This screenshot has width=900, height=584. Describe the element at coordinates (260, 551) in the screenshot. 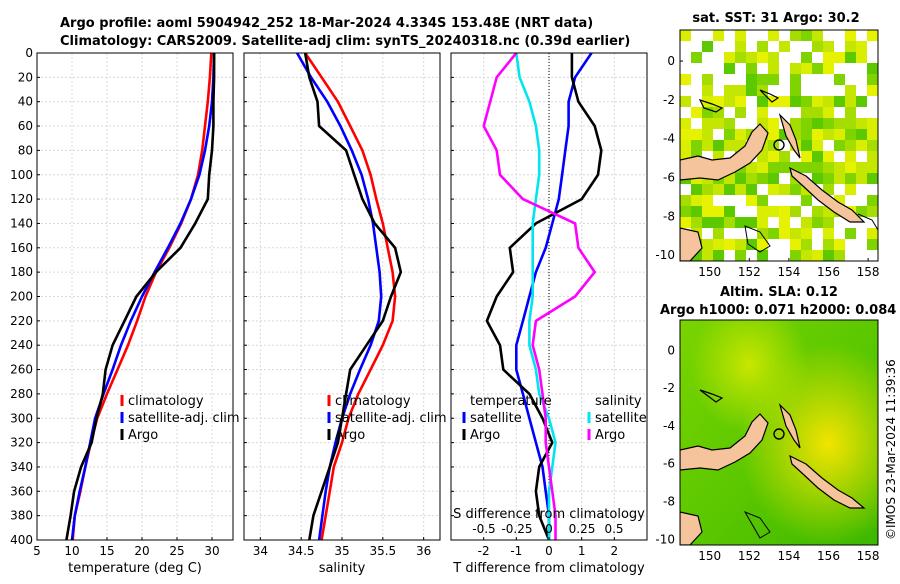

I see `salinity-xtick-label: 34` at that location.